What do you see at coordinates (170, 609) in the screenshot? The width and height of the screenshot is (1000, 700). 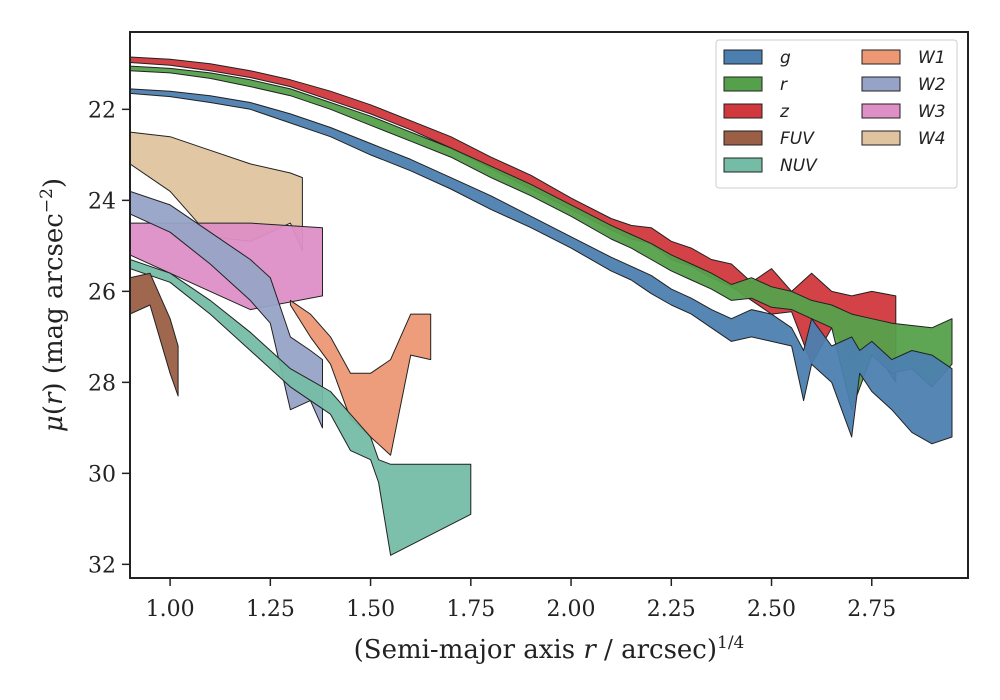 I see `x-tick-label: 1.00` at bounding box center [170, 609].